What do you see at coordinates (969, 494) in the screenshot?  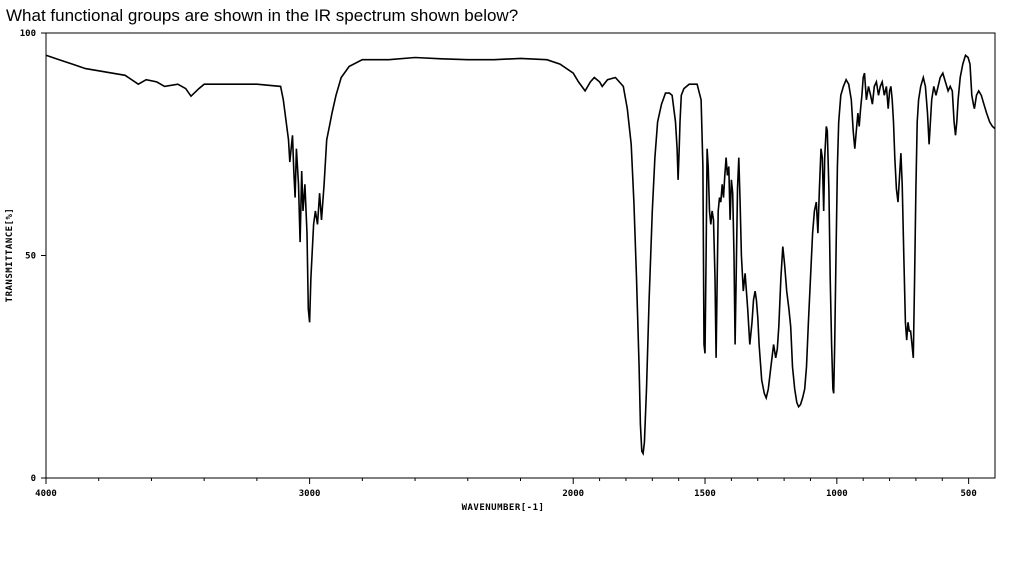 I see `x-tick-label: 500` at bounding box center [969, 494].